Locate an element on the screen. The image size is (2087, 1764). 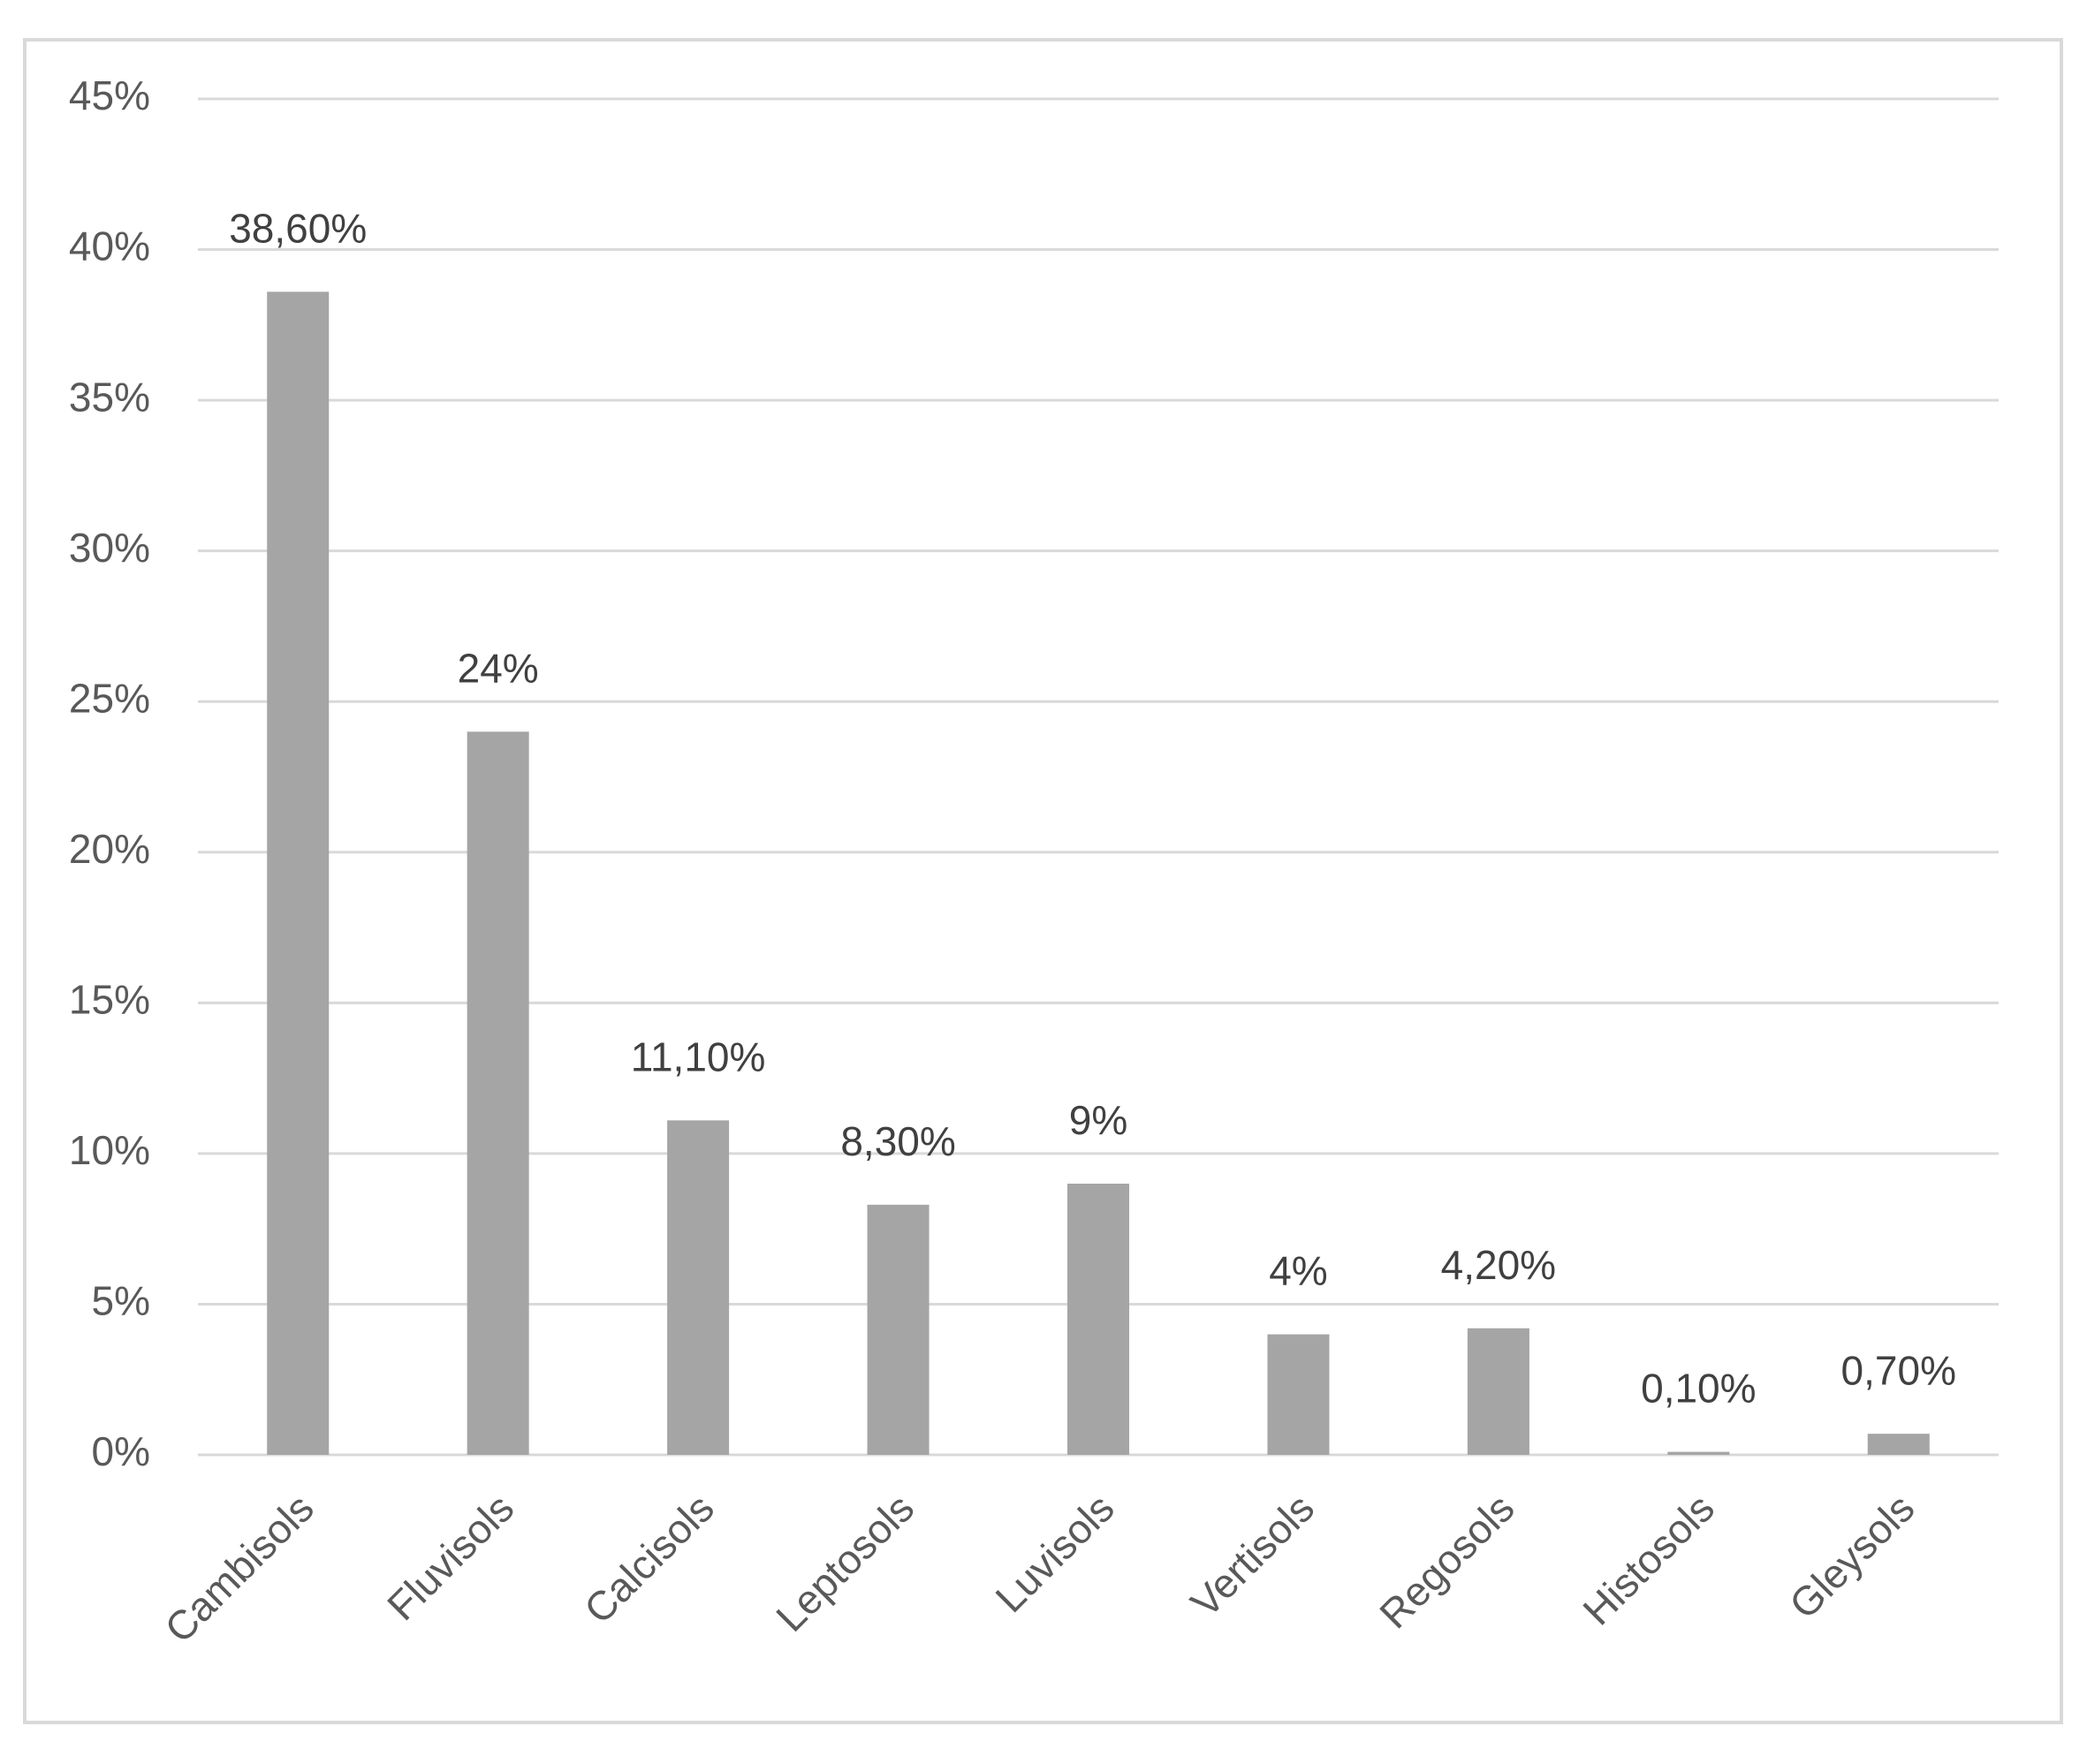
y-tick-label: 35% is located at coordinates (109, 397).